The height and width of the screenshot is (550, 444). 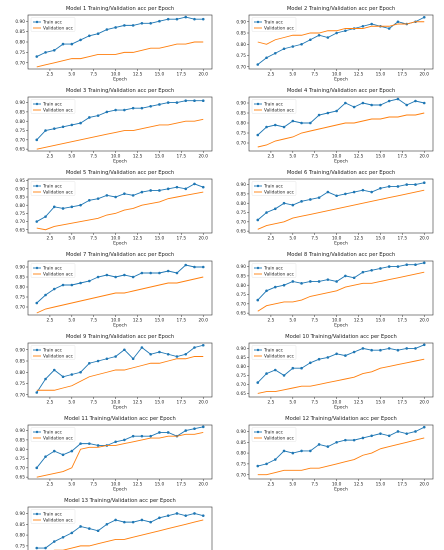 I want to click on chart-11-legend-label: Validation acc, so click(x=58, y=439).